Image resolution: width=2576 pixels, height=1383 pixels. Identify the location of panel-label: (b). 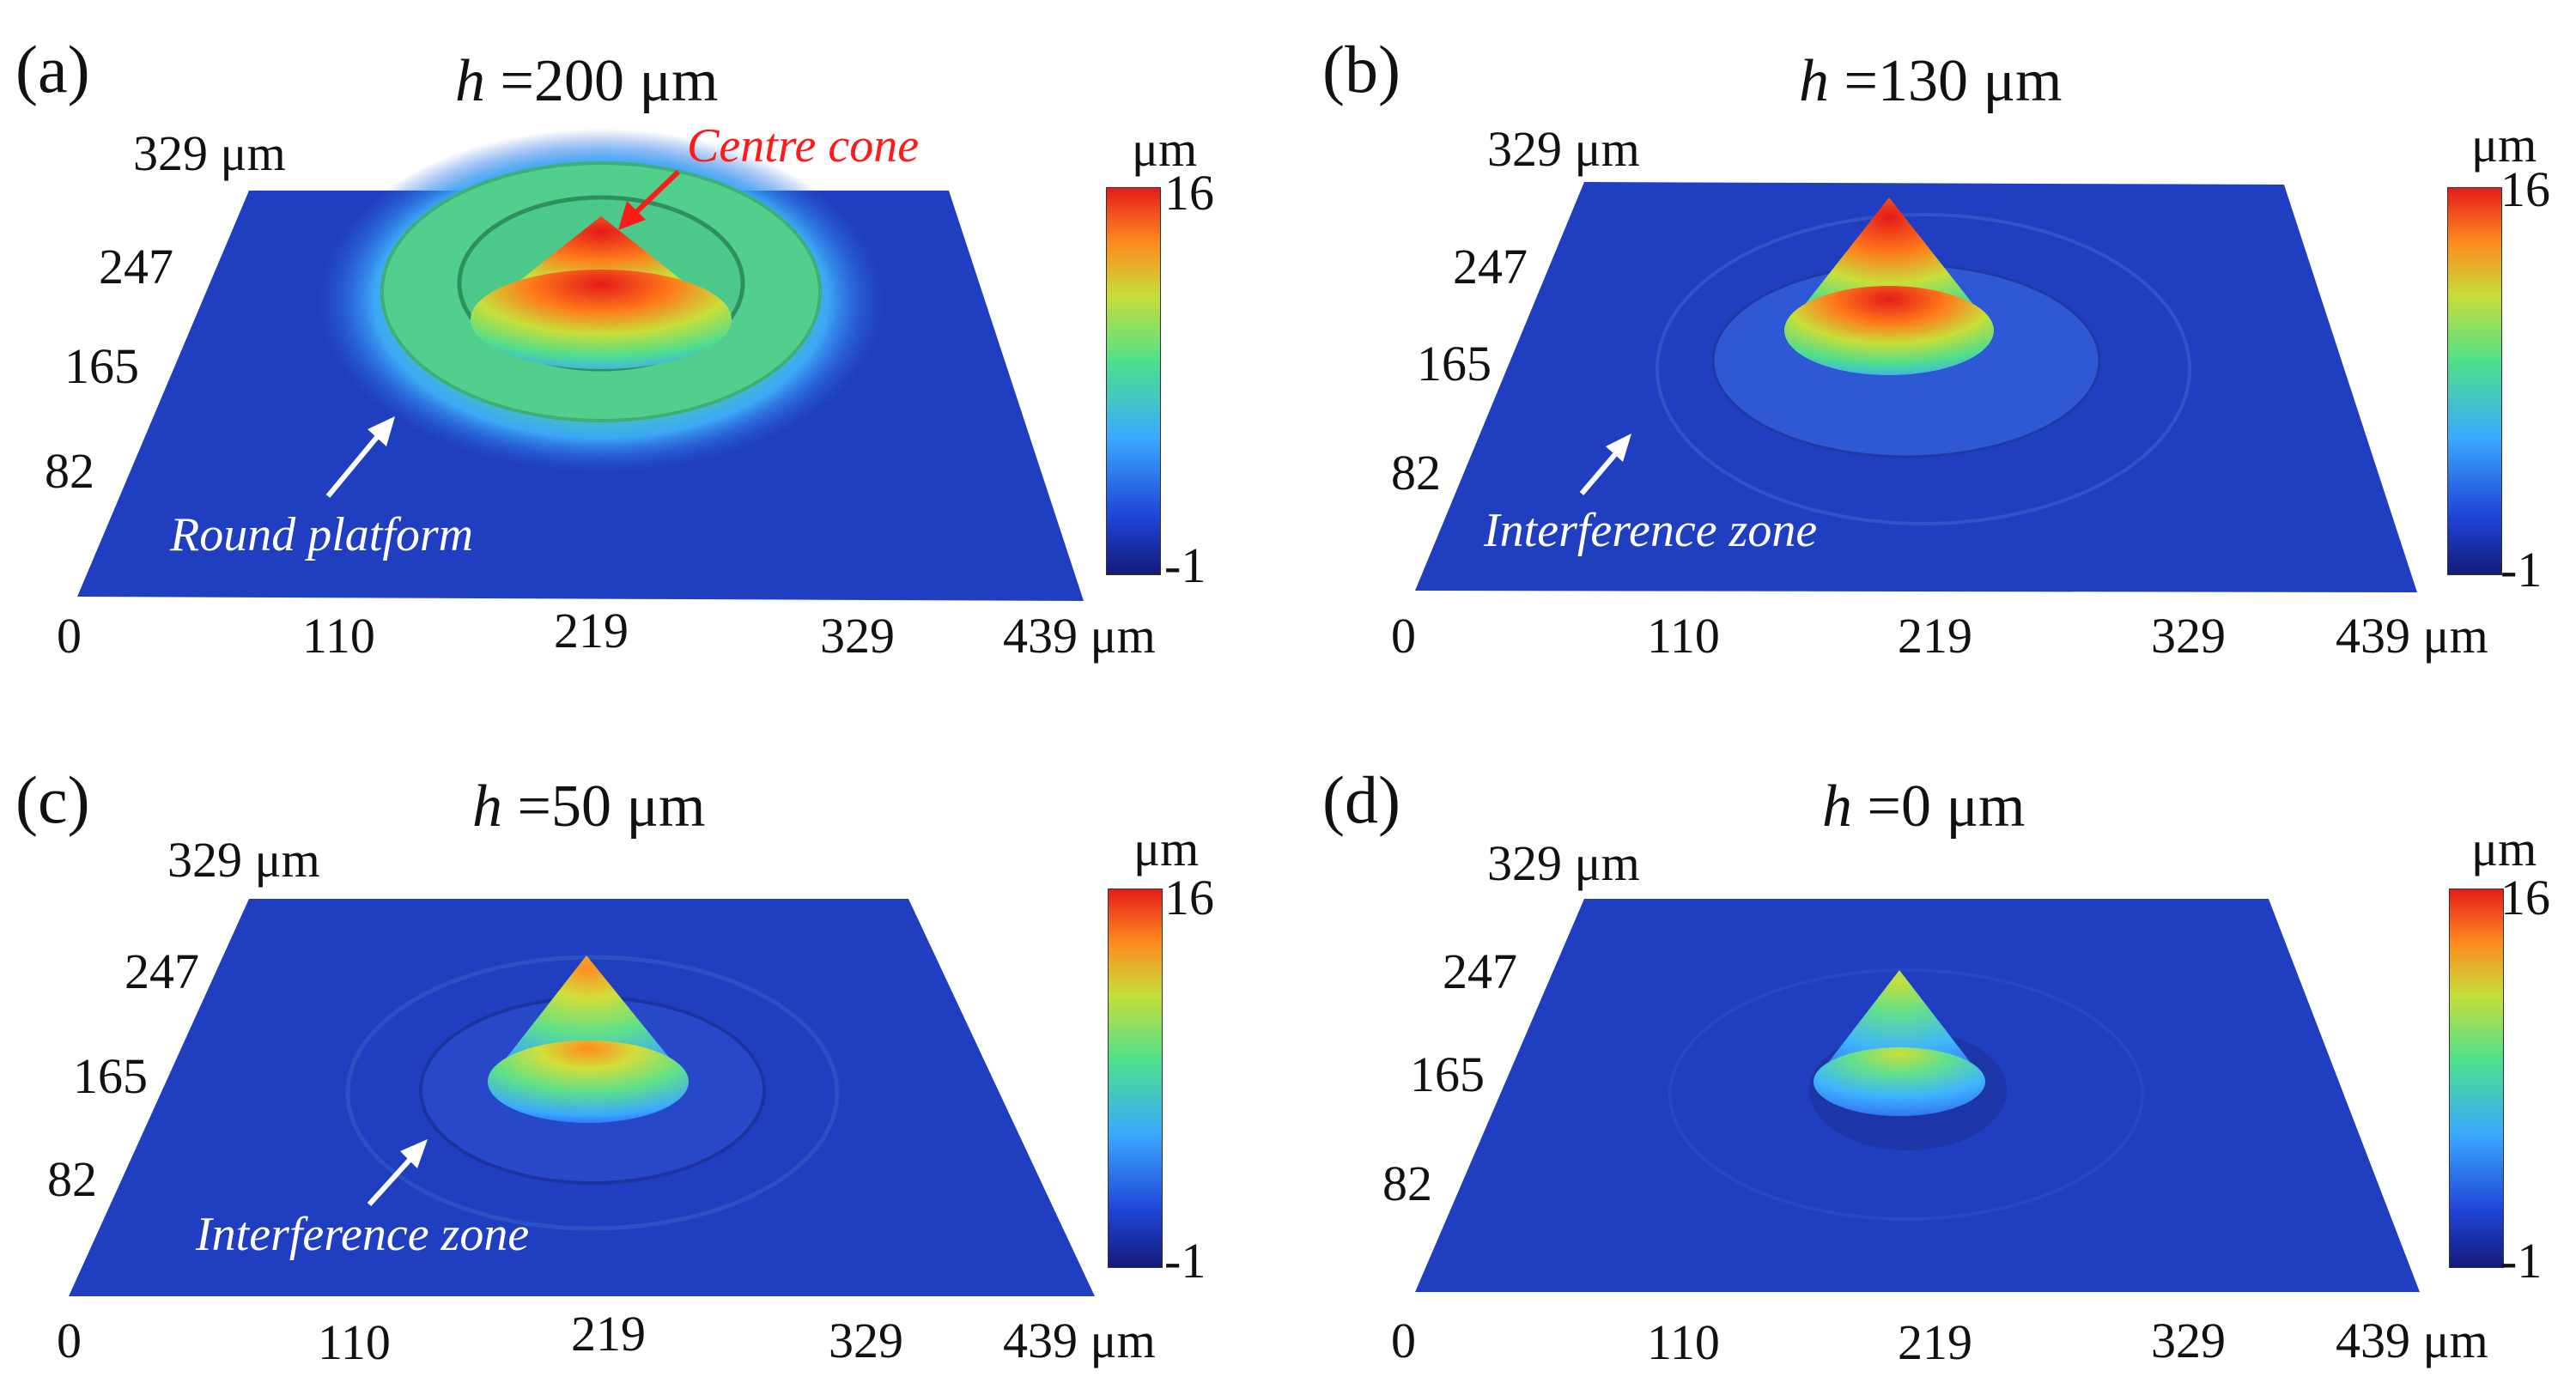
(1361, 69).